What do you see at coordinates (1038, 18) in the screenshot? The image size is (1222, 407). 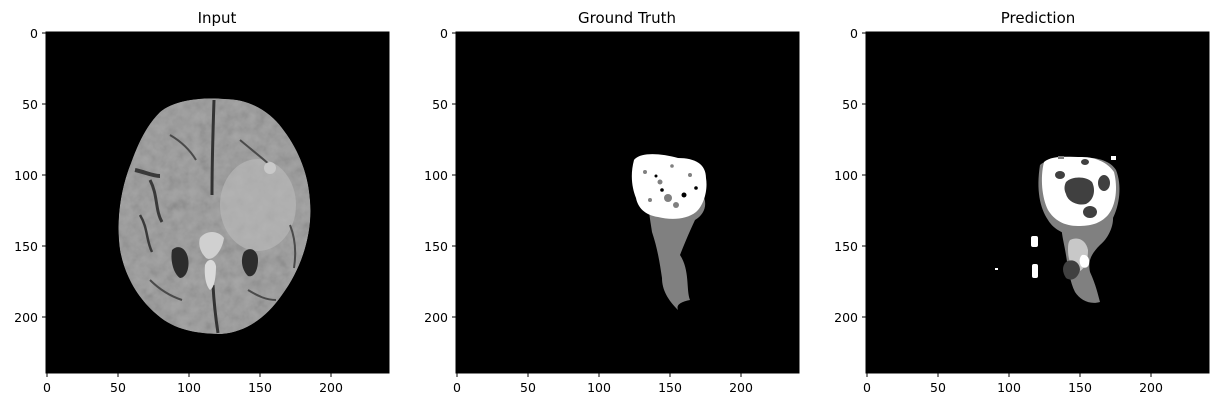 I see `panel-title: Prediction` at bounding box center [1038, 18].